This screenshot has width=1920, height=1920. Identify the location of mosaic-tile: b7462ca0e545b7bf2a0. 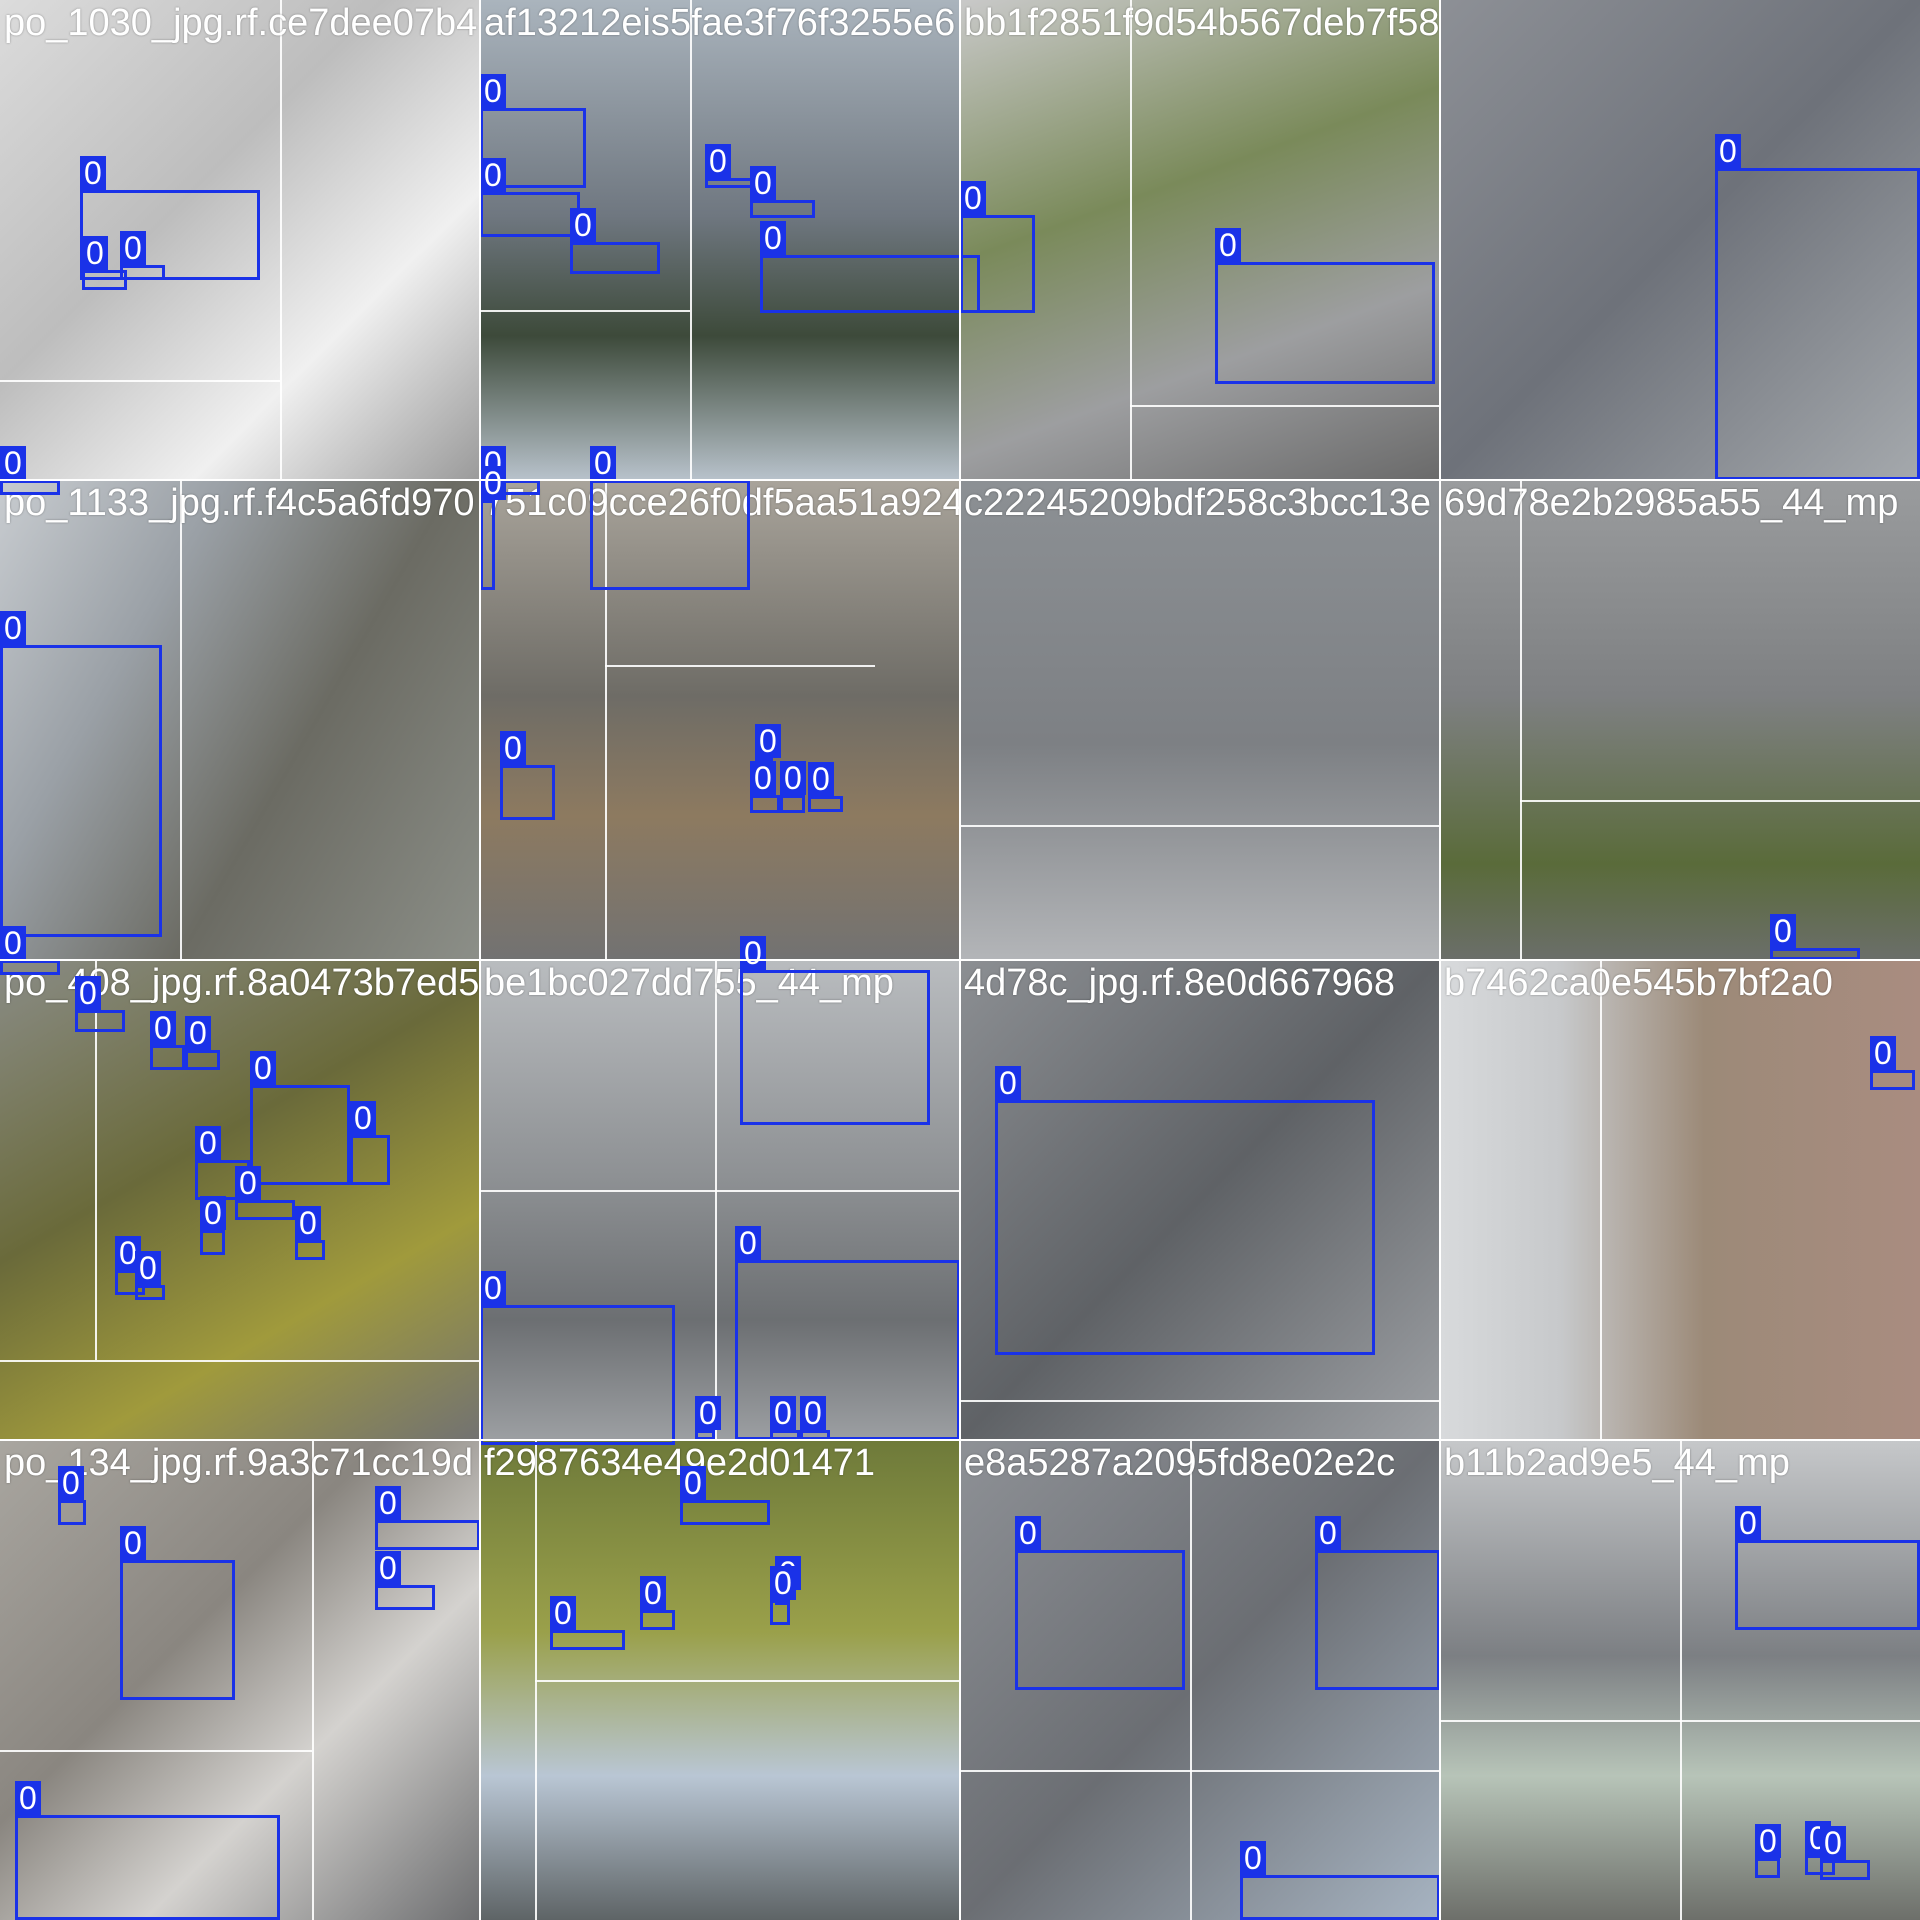
(1680, 1200).